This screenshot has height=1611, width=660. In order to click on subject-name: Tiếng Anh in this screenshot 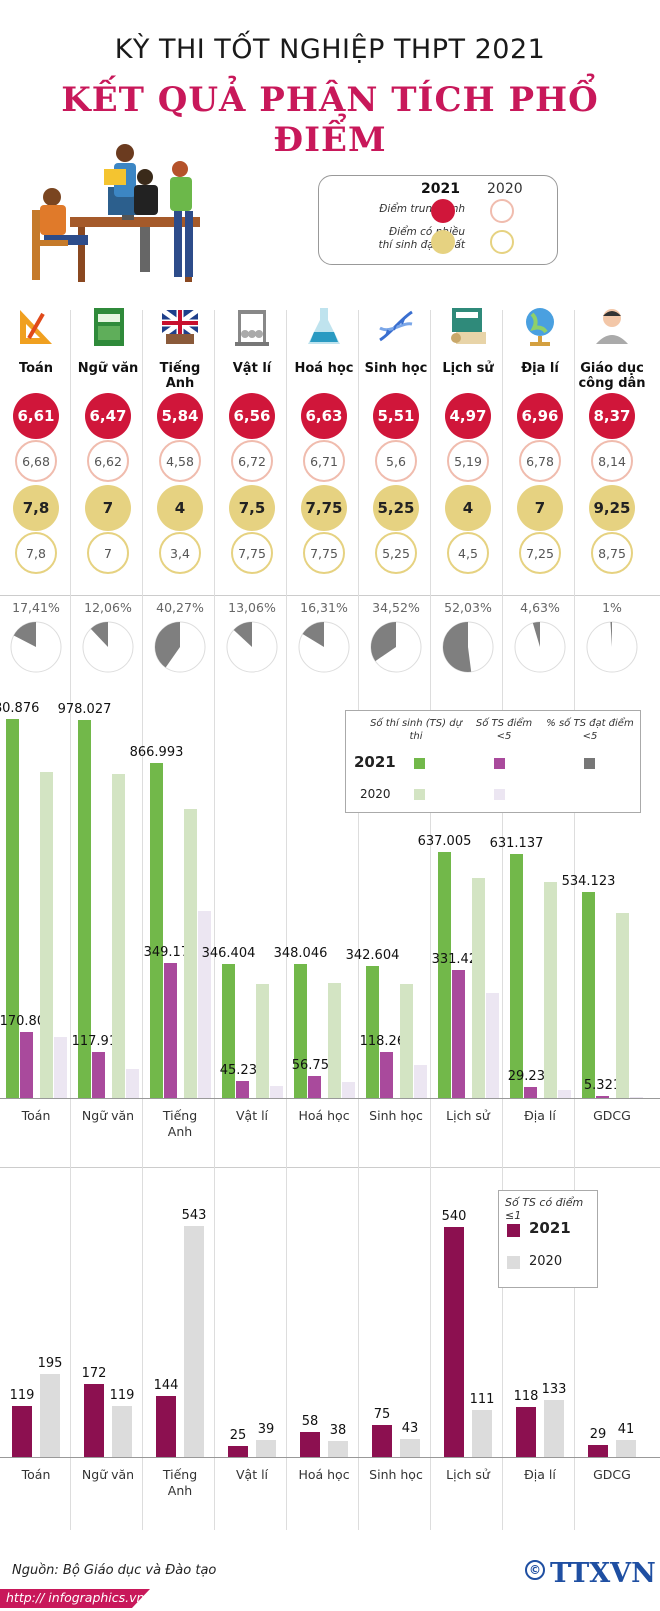, I will do `click(180, 376)`.